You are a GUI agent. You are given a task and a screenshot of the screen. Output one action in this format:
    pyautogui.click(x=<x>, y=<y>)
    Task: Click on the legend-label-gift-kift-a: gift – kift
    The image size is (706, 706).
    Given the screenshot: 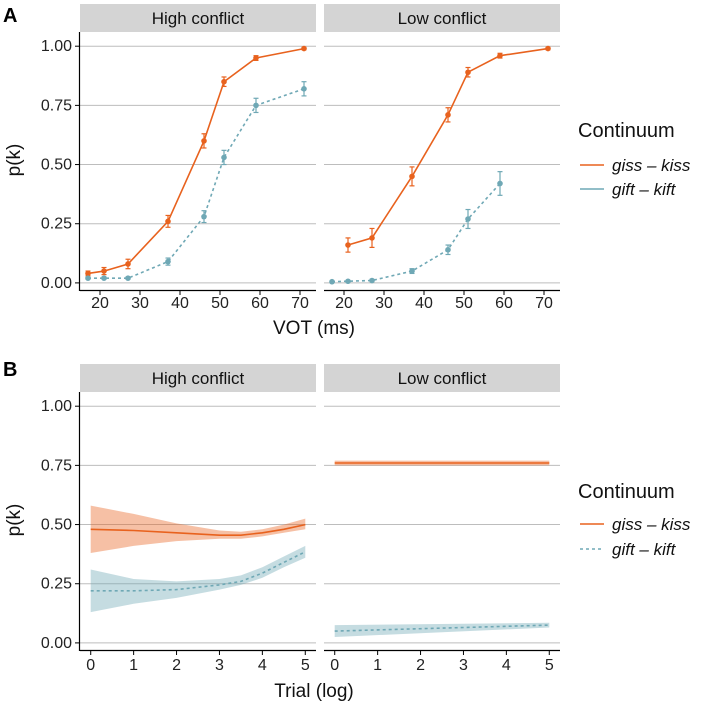 What is the action you would take?
    pyautogui.click(x=644, y=189)
    